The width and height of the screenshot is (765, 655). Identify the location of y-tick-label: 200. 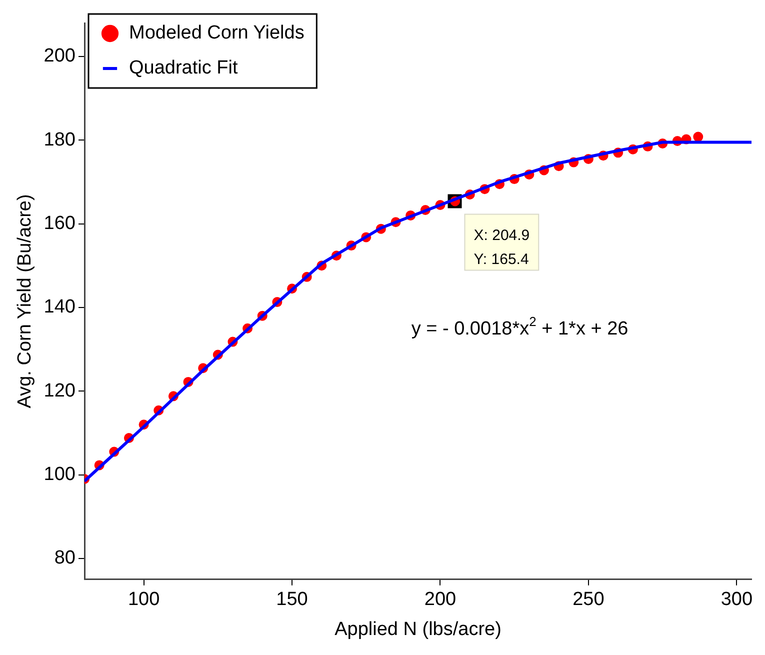
(60, 56).